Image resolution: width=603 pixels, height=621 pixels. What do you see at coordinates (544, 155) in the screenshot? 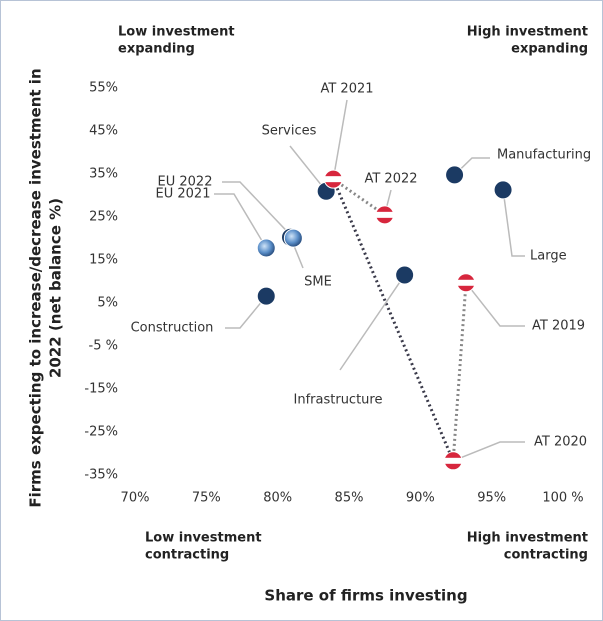
I see `point-label: Manufacturing` at bounding box center [544, 155].